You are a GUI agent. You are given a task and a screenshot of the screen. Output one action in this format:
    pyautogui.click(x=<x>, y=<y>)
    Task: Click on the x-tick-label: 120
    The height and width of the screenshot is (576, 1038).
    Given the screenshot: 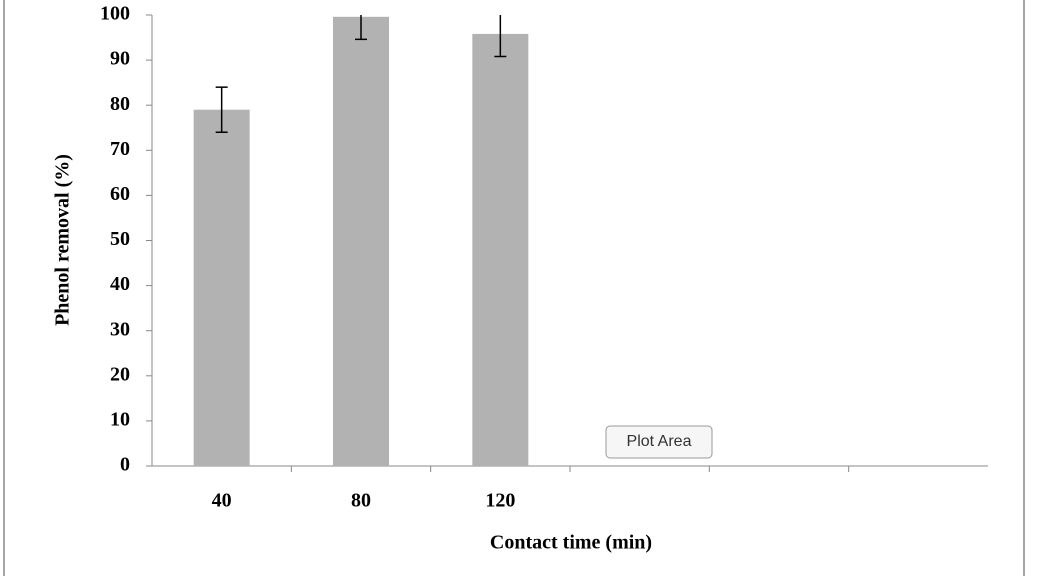 What is the action you would take?
    pyautogui.click(x=500, y=501)
    